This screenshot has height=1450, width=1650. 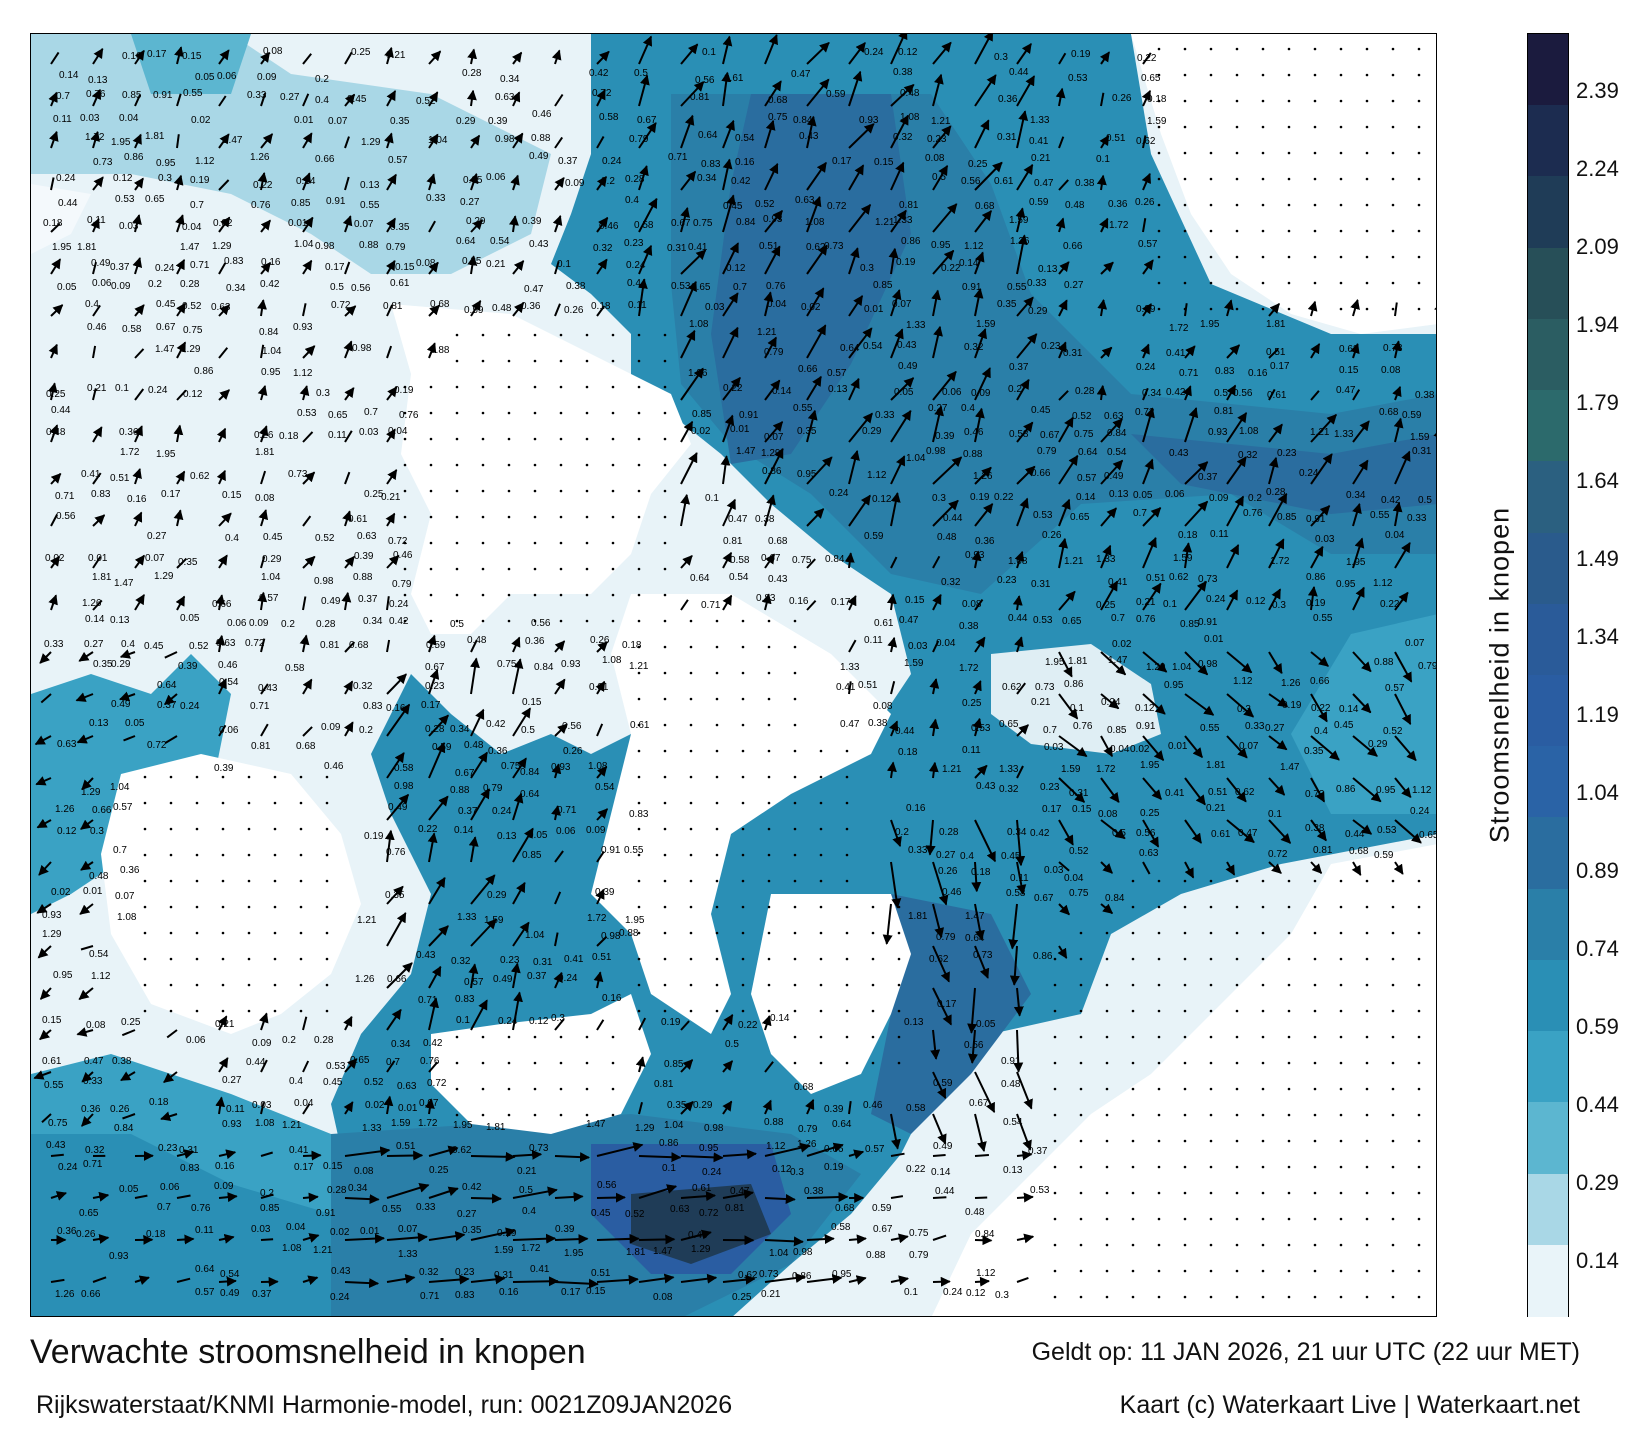 What do you see at coordinates (974, 1045) in the screenshot?
I see `current-value-label: 0.56` at bounding box center [974, 1045].